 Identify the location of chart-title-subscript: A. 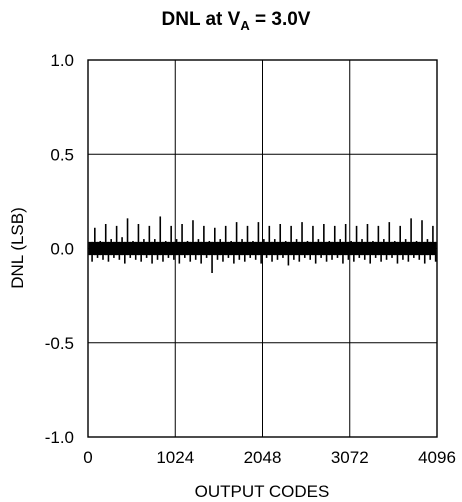
(245, 25).